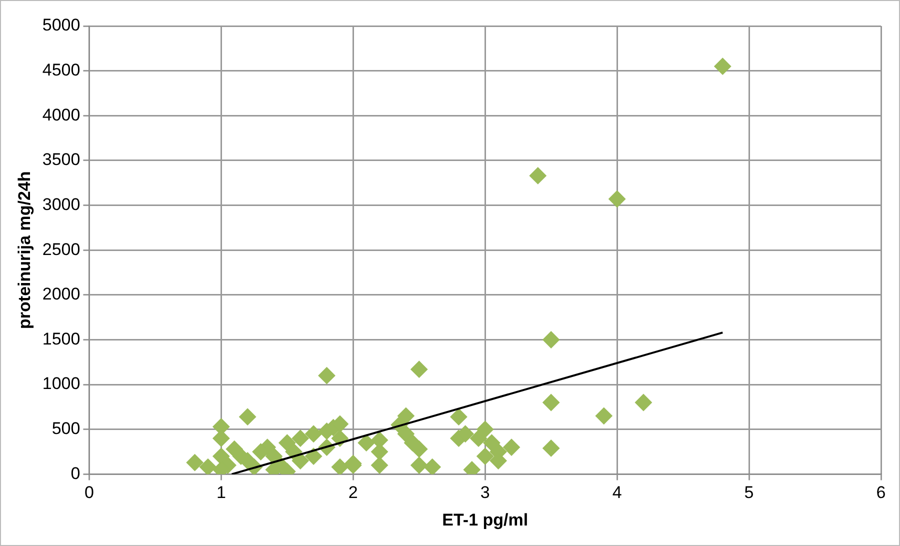 This screenshot has width=900, height=546. I want to click on y-tick-label: 4000, so click(61, 114).